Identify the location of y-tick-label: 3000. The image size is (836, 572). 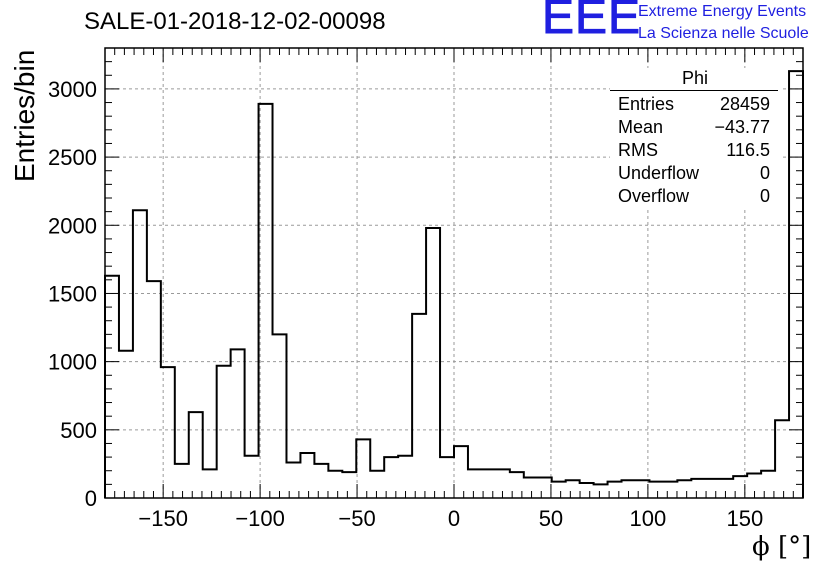
(72, 89).